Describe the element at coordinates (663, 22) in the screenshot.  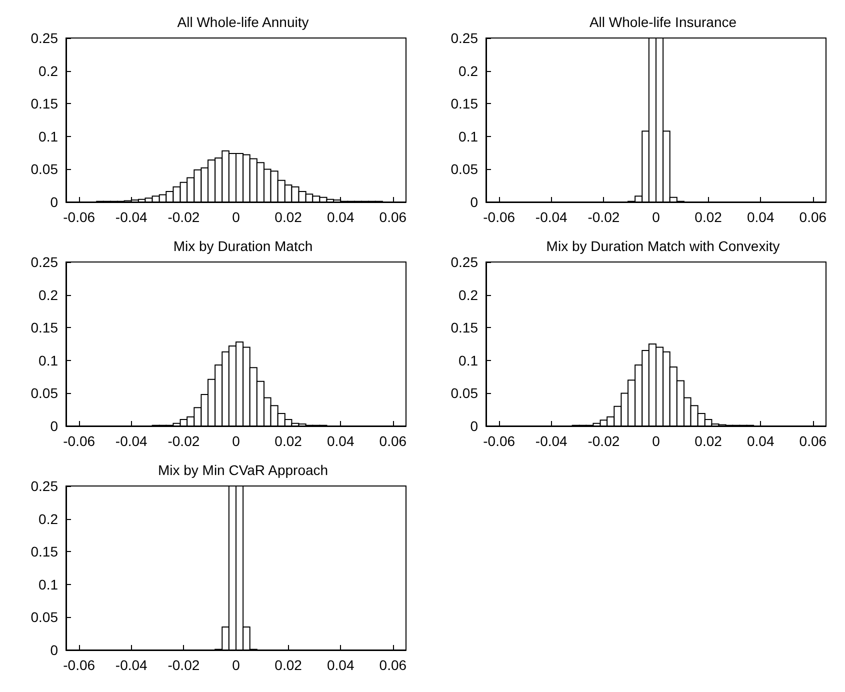
I see `chart-title: All Whole-life Insurance` at that location.